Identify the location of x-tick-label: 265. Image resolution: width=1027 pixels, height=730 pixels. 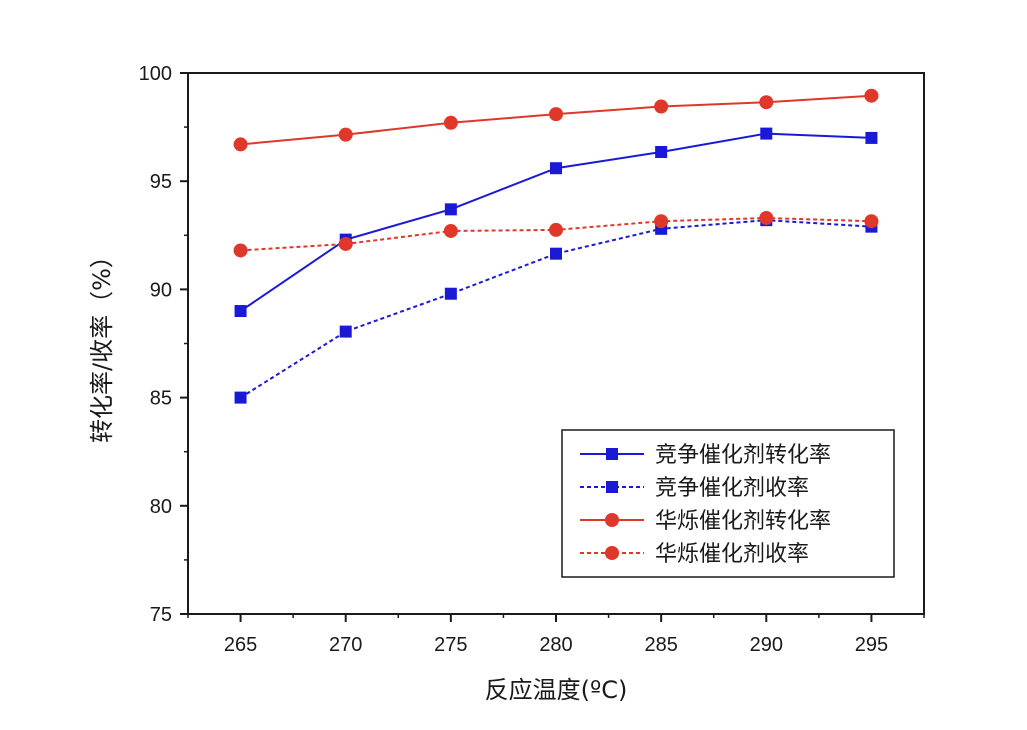
(240, 645).